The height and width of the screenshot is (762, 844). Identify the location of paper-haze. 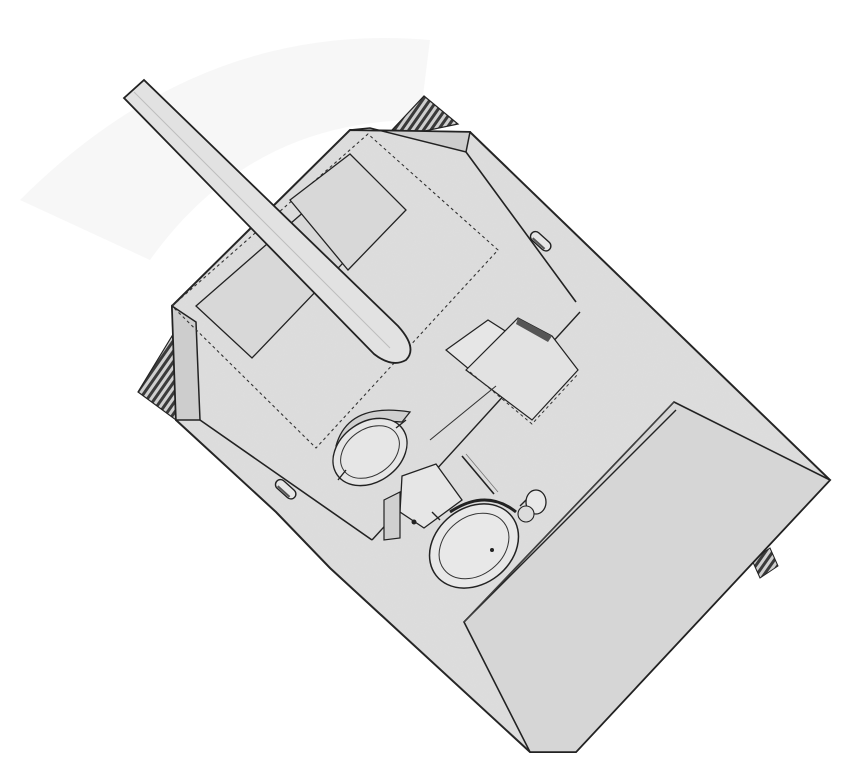
(225, 149).